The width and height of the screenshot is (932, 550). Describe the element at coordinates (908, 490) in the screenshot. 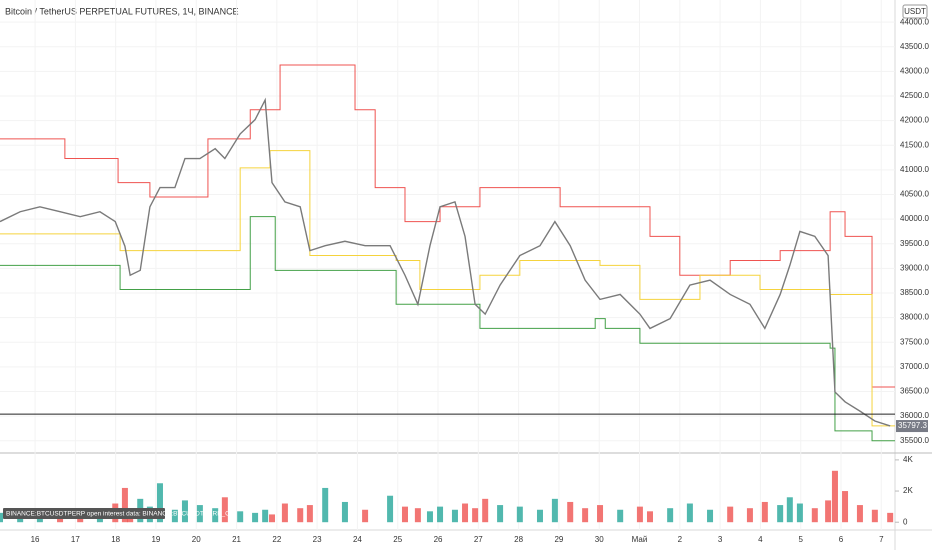

I see `oi-tick-label: 2K` at that location.